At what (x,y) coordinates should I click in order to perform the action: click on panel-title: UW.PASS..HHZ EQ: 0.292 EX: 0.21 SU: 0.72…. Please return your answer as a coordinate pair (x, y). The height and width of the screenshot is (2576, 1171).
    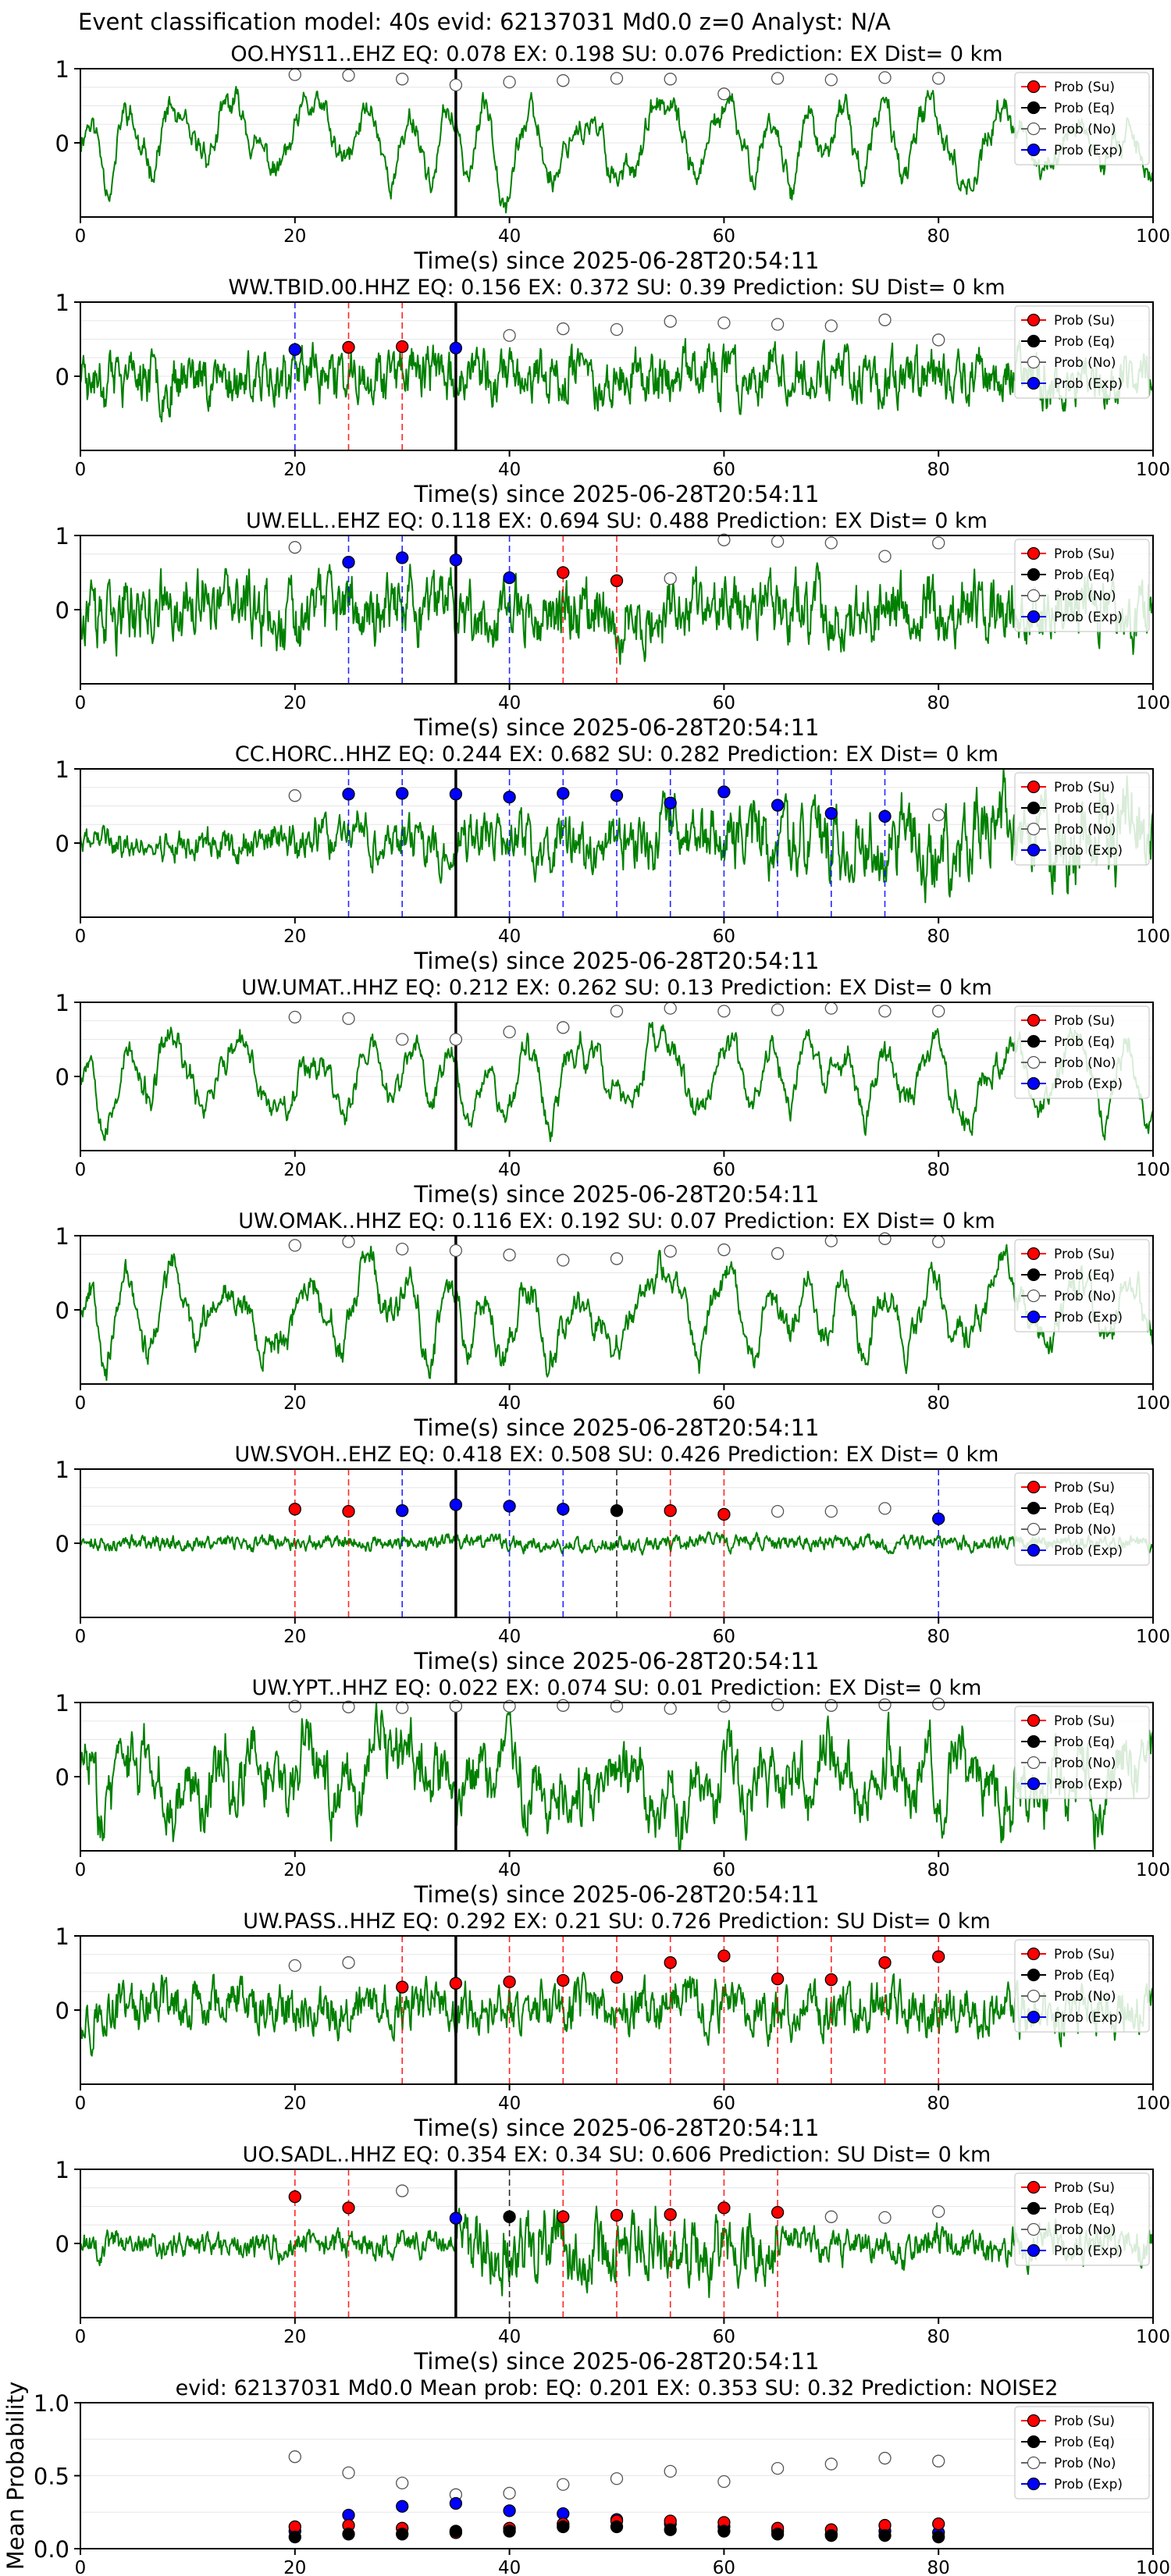
    Looking at the image, I should click on (617, 1921).